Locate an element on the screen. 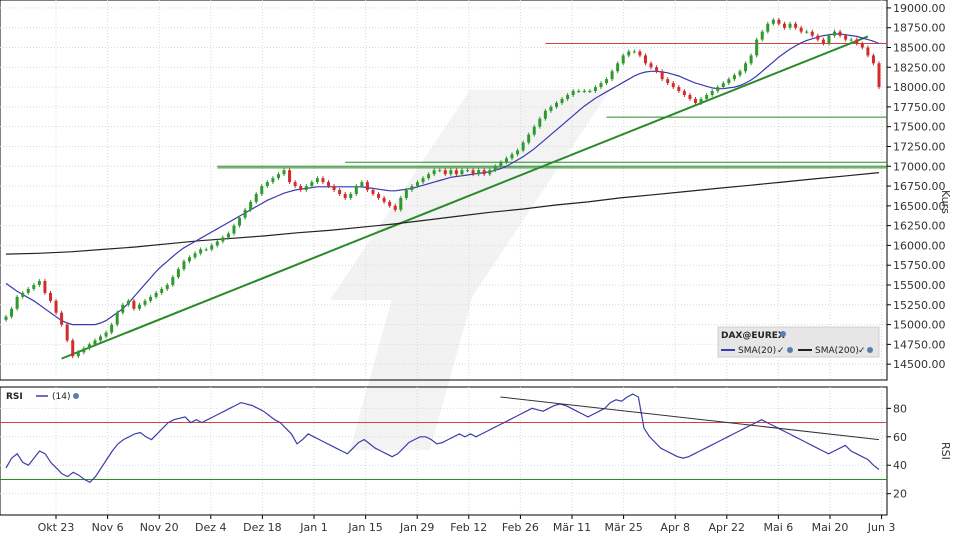 The width and height of the screenshot is (960, 540). price-tick-label: 15500.00 is located at coordinates (919, 285).